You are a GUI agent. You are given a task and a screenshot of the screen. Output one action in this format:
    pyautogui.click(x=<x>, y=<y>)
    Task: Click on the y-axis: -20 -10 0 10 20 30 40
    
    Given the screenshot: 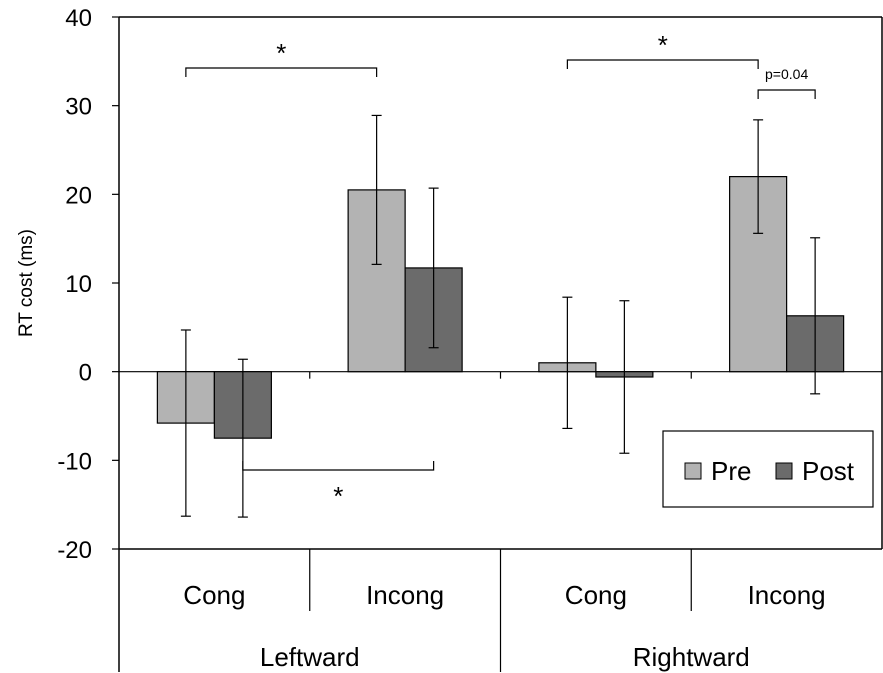 What is the action you would take?
    pyautogui.click(x=88, y=284)
    